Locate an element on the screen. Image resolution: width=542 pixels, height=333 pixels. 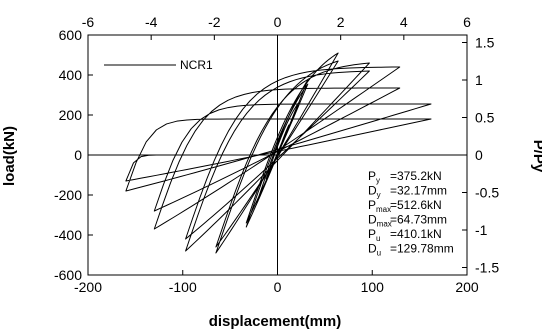
param-p-u: Pu =410.1kN is located at coordinates (405, 235).